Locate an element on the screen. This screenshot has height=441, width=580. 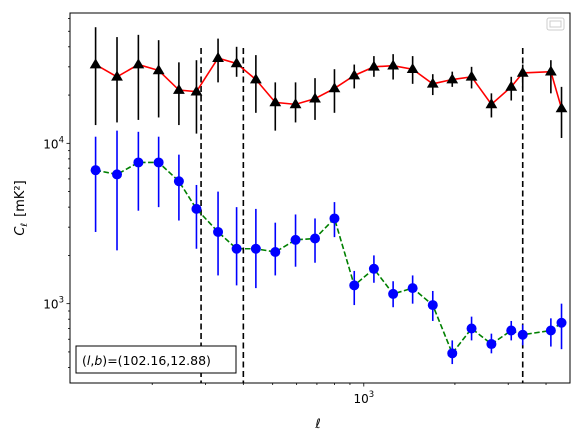
y-axis-label-sub: ℓ is located at coordinates (25, 225).